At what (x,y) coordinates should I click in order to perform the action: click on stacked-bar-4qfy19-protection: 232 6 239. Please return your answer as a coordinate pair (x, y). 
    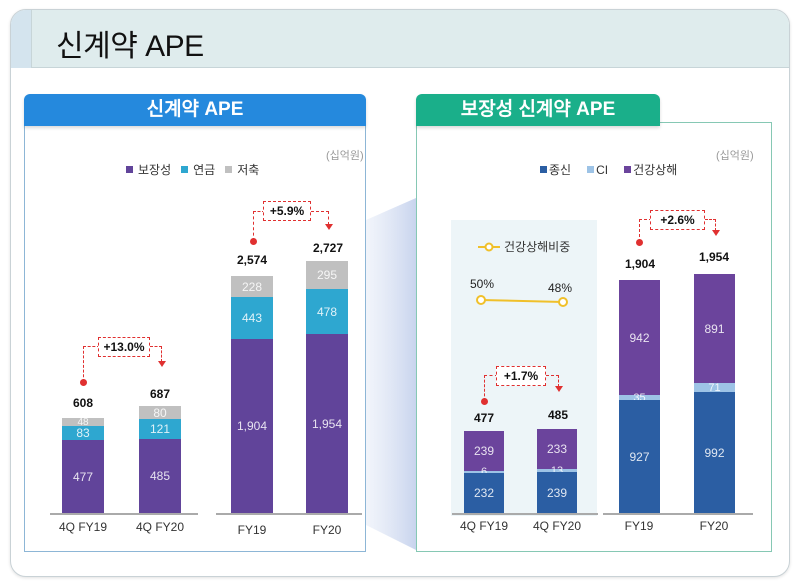
    Looking at the image, I should click on (484, 472).